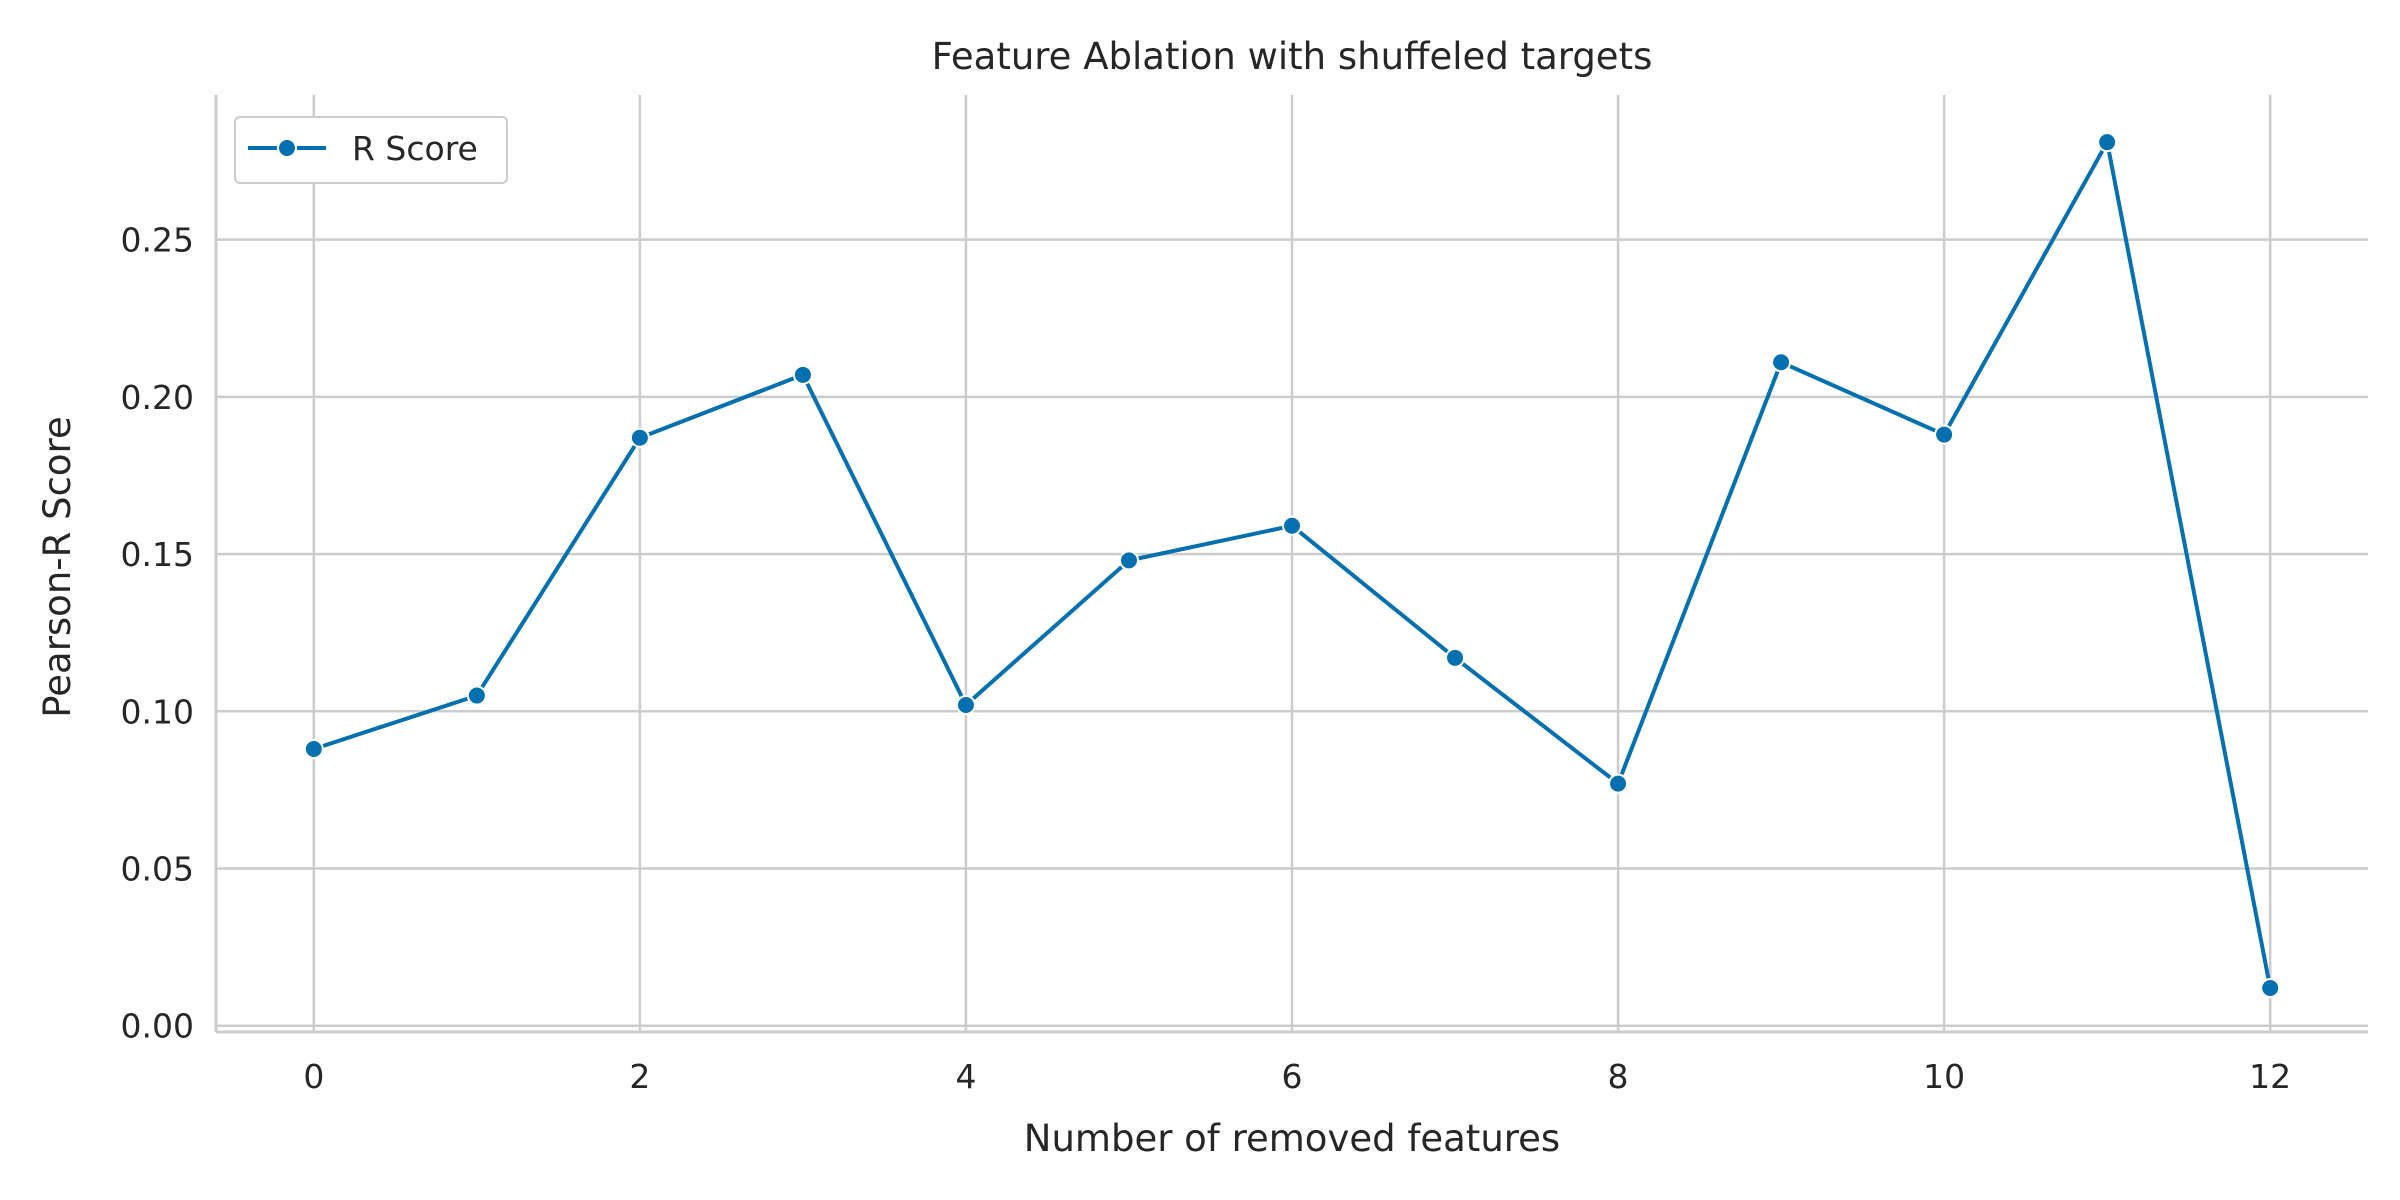 Image resolution: width=2400 pixels, height=1200 pixels. Describe the element at coordinates (415, 148) in the screenshot. I see `legend-entry-r-score: R Score` at that location.